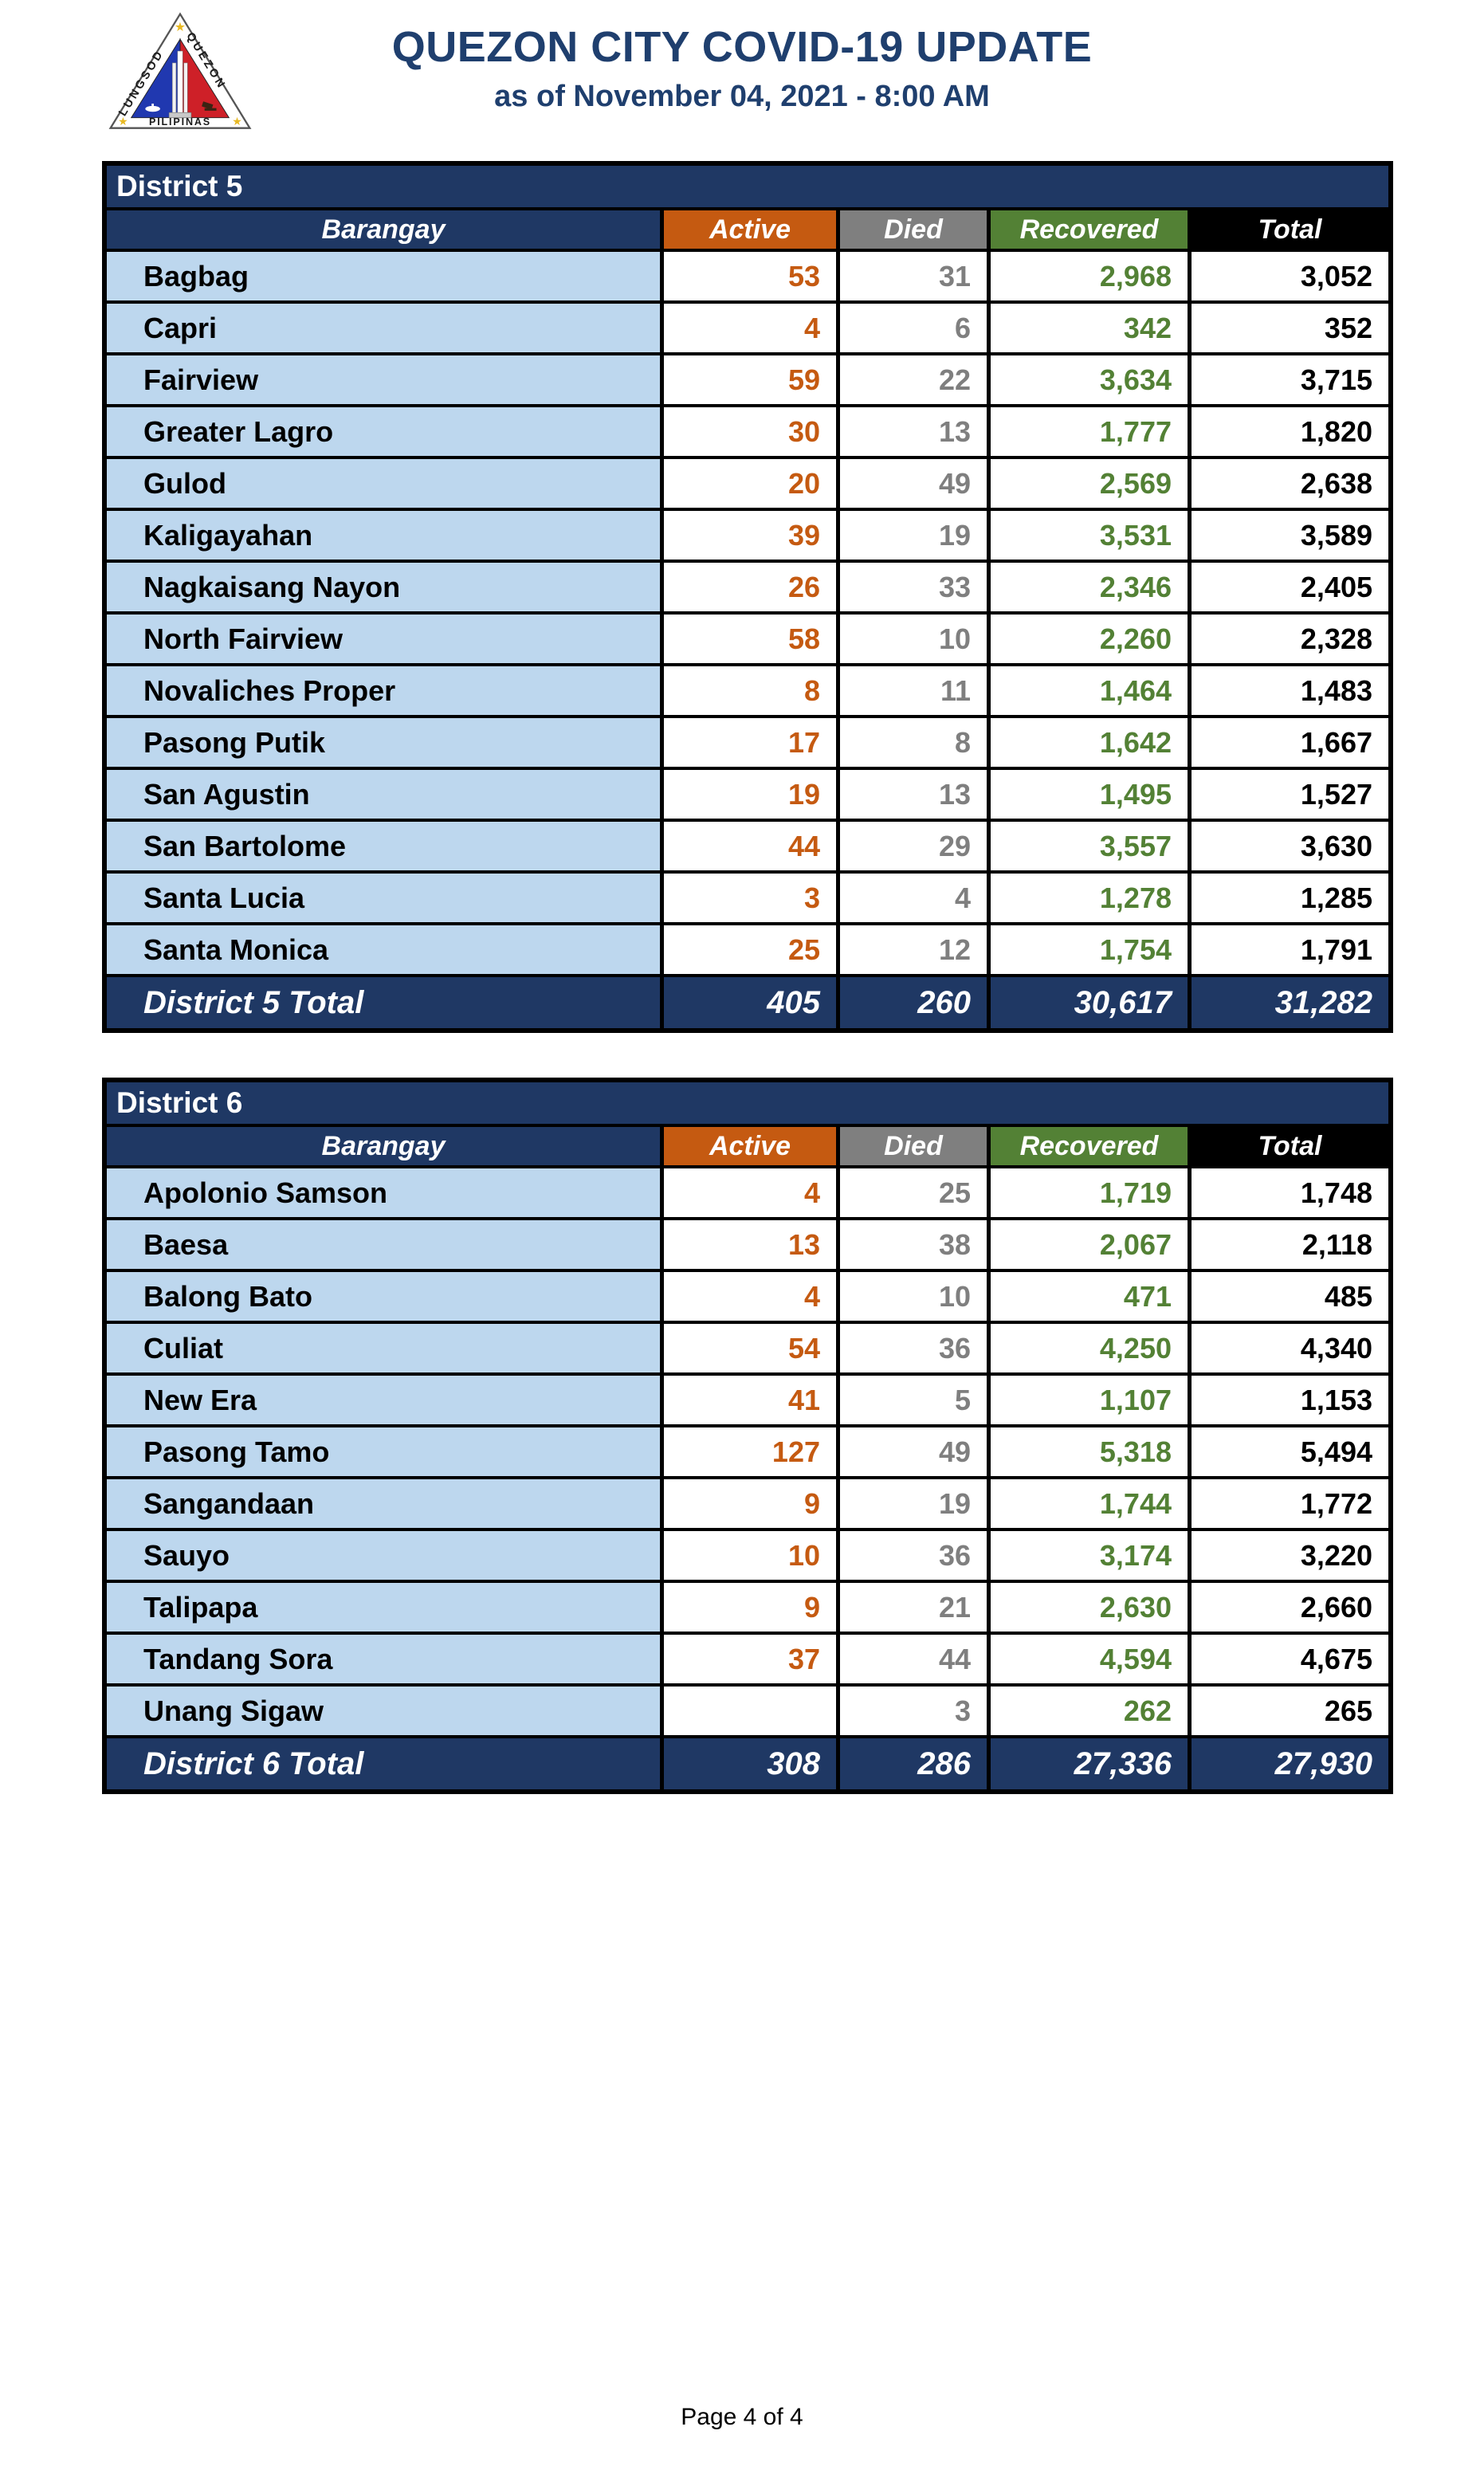 The width and height of the screenshot is (1484, 2466). Describe the element at coordinates (913, 229) in the screenshot. I see `column-header-died: Died` at that location.